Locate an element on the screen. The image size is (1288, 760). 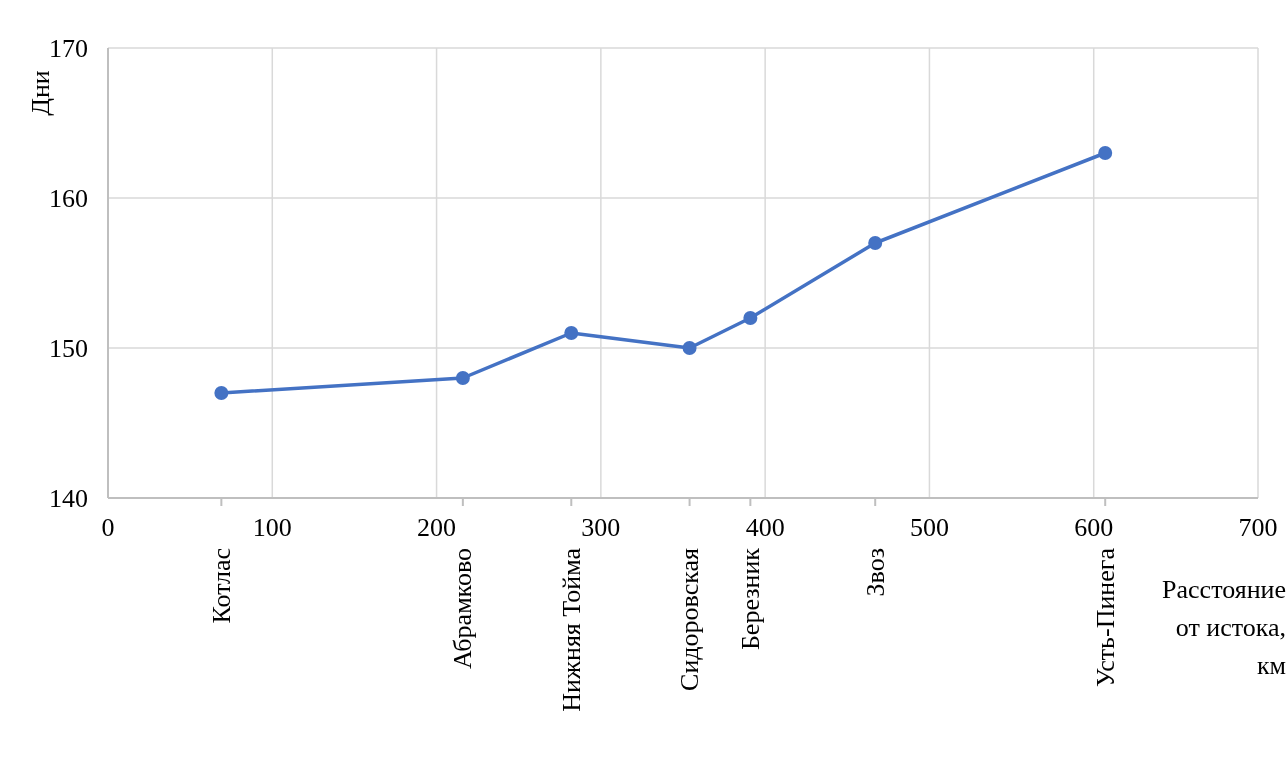
y-tick-label: 150 is located at coordinates (68, 349).